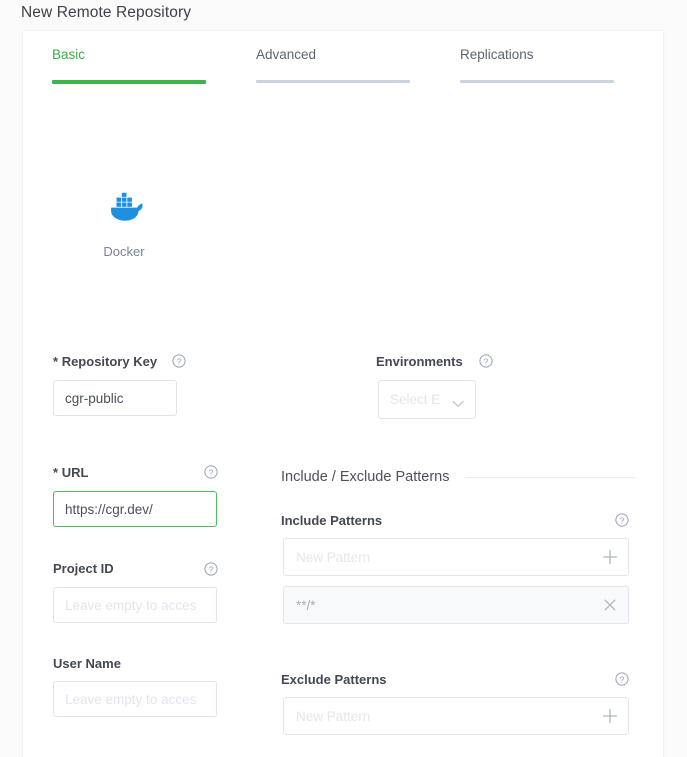 The image size is (687, 757). Describe the element at coordinates (550, 477) in the screenshot. I see `section-divider` at that location.